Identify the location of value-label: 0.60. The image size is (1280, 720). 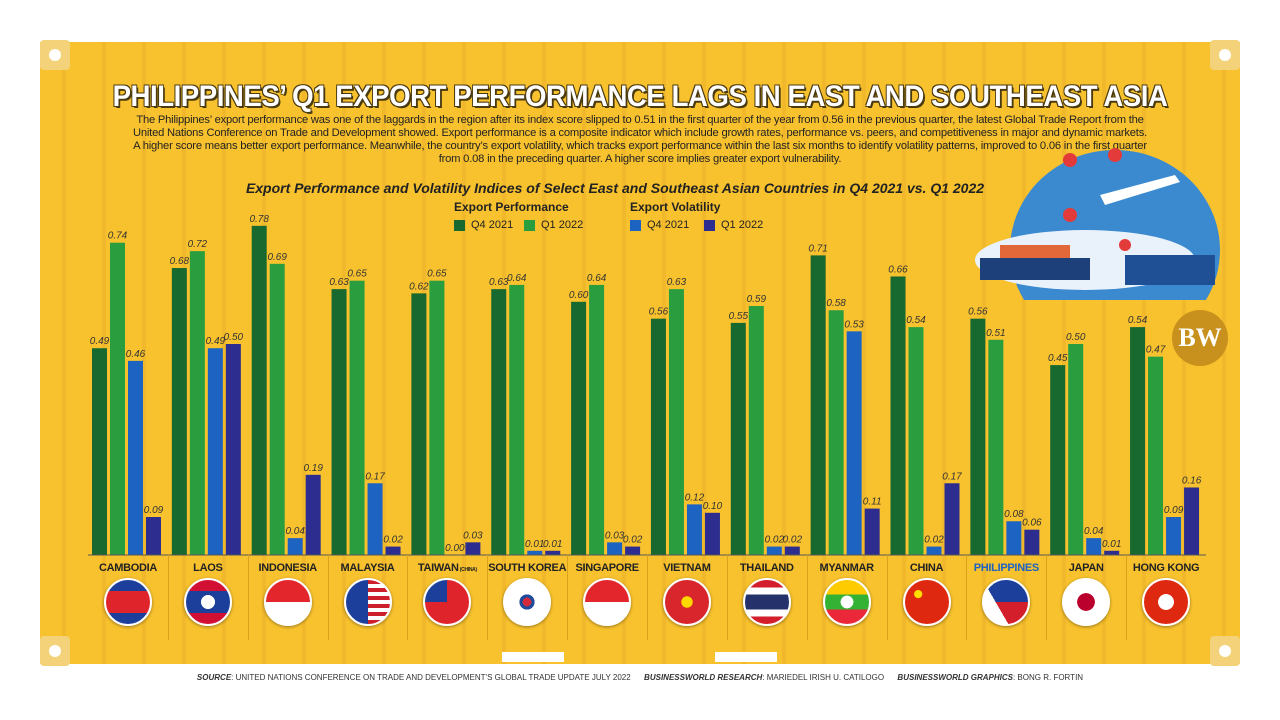
(579, 295).